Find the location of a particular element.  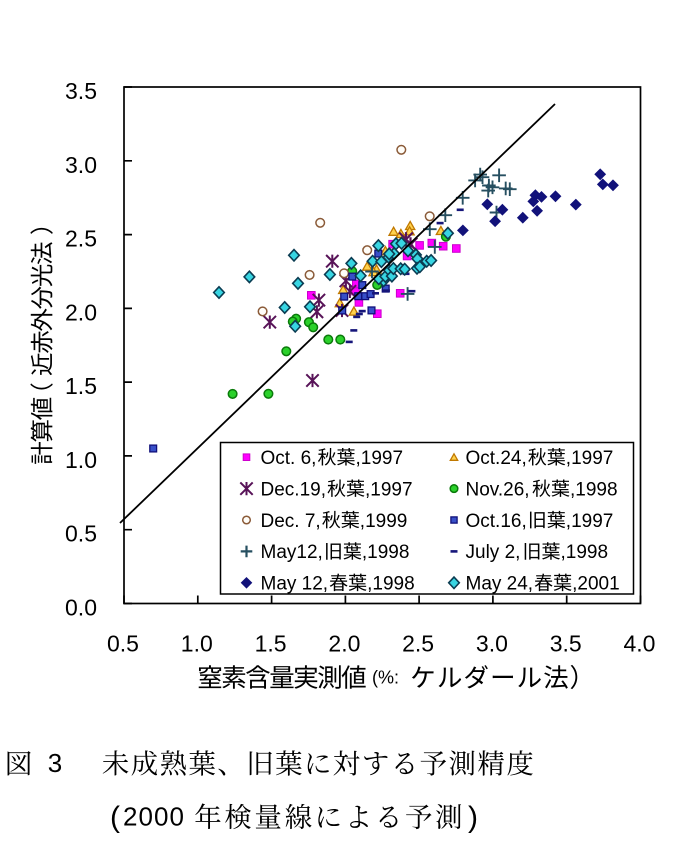

svg-text: 0.0 is located at coordinates (81, 608).